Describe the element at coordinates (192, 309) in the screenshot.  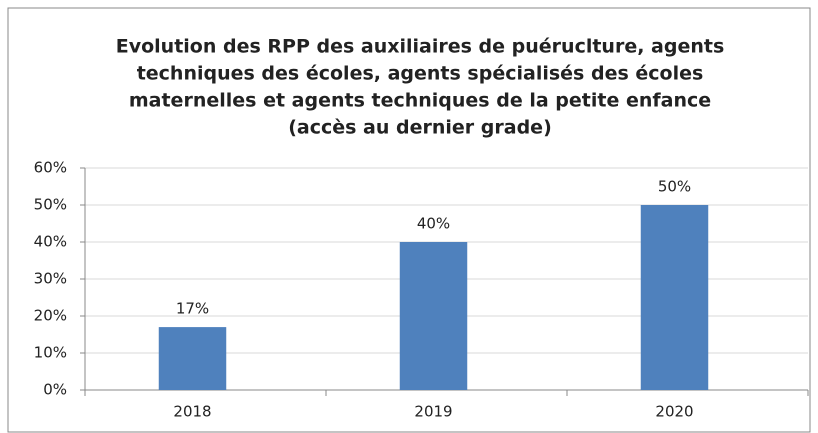
I see `value-label: 17%` at that location.